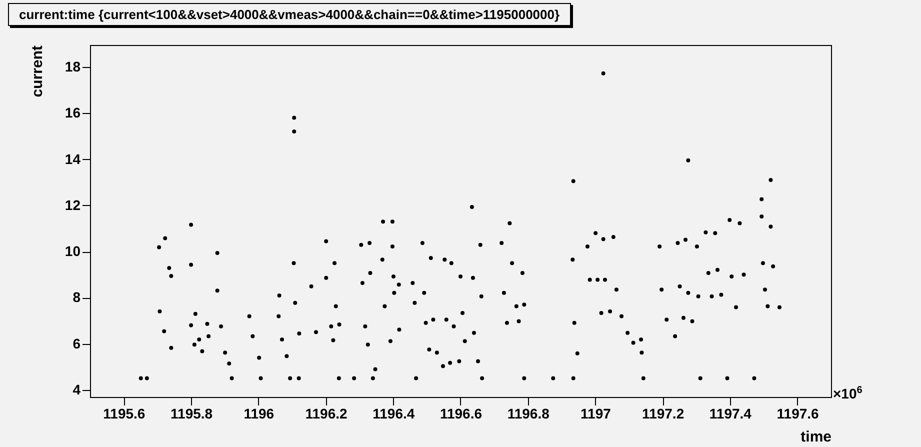 The width and height of the screenshot is (921, 447). Describe the element at coordinates (124, 414) in the screenshot. I see `x-tick-label: 1195.6` at that location.